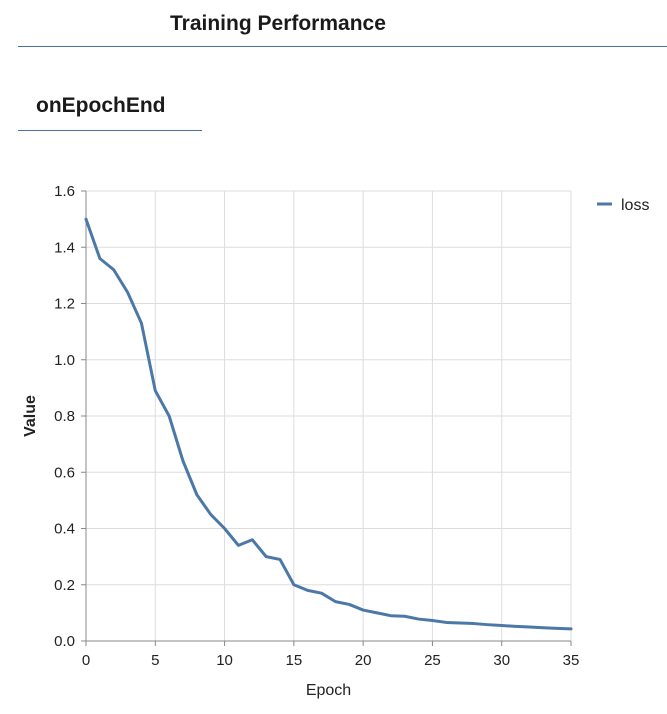 Image resolution: width=667 pixels, height=714 pixels. Describe the element at coordinates (64, 247) in the screenshot. I see `y-tick-label: 1.4` at that location.